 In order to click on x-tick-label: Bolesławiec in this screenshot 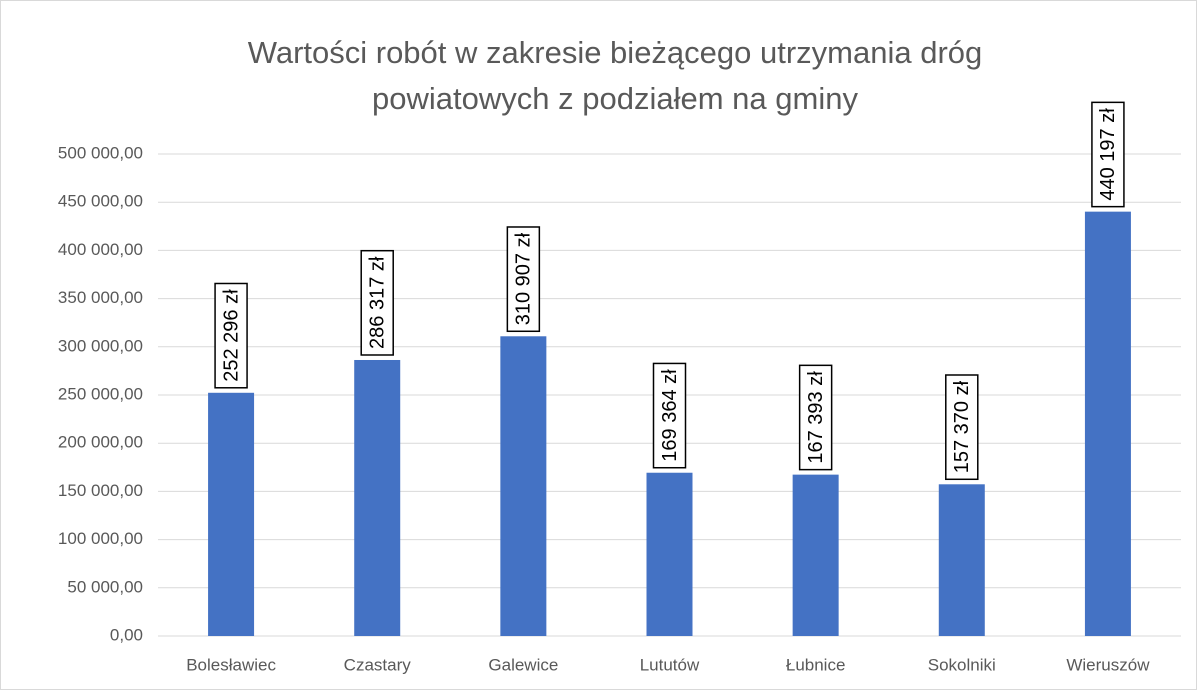, I will do `click(231, 664)`.